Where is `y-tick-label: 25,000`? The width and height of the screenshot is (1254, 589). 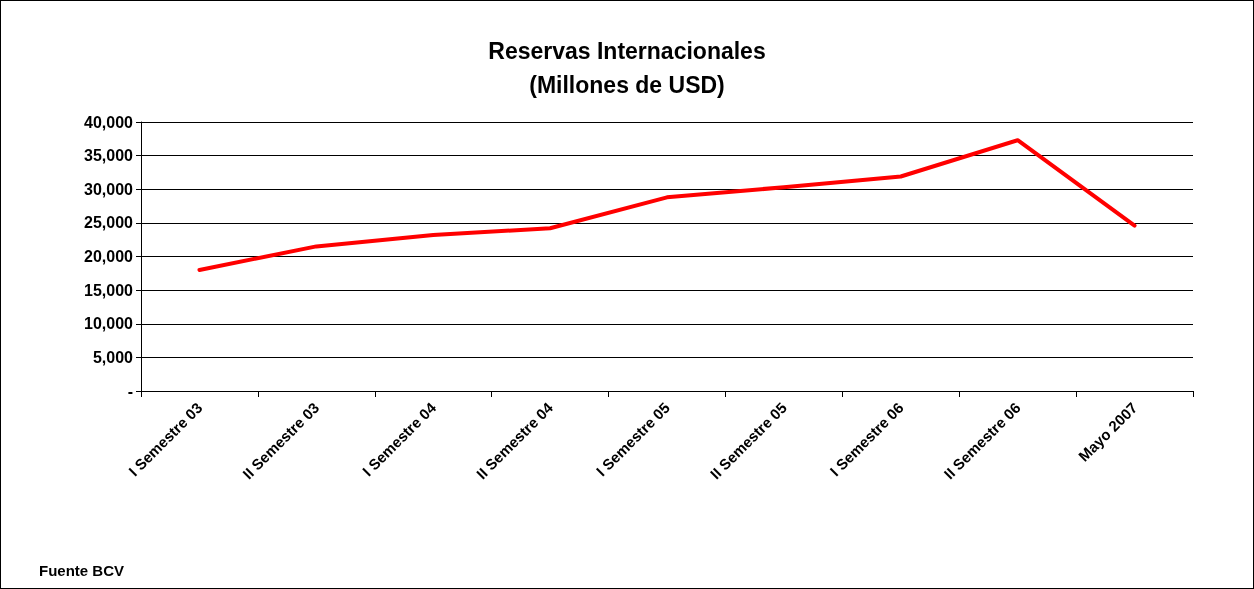
y-tick-label: 25,000 is located at coordinates (109, 223).